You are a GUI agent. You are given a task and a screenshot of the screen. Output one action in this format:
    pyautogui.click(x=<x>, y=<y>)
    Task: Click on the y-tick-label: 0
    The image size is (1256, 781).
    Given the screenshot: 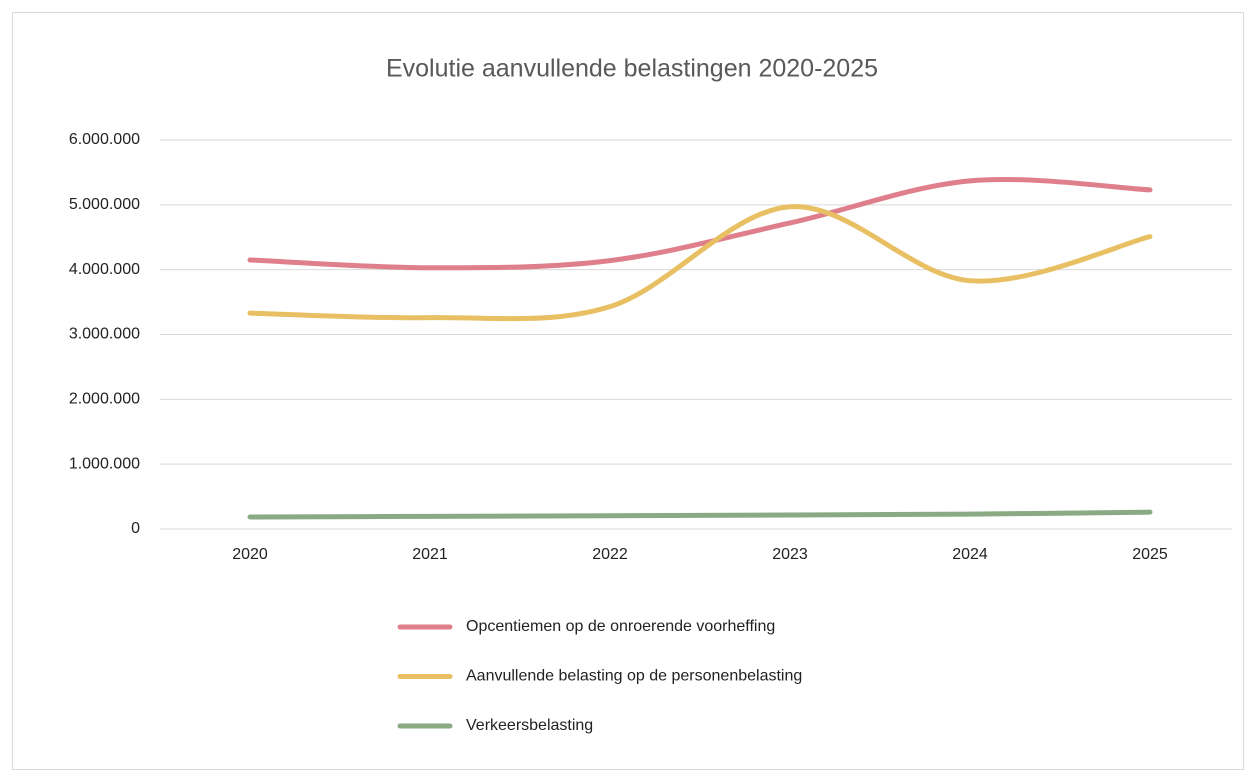 What is the action you would take?
    pyautogui.click(x=135, y=528)
    